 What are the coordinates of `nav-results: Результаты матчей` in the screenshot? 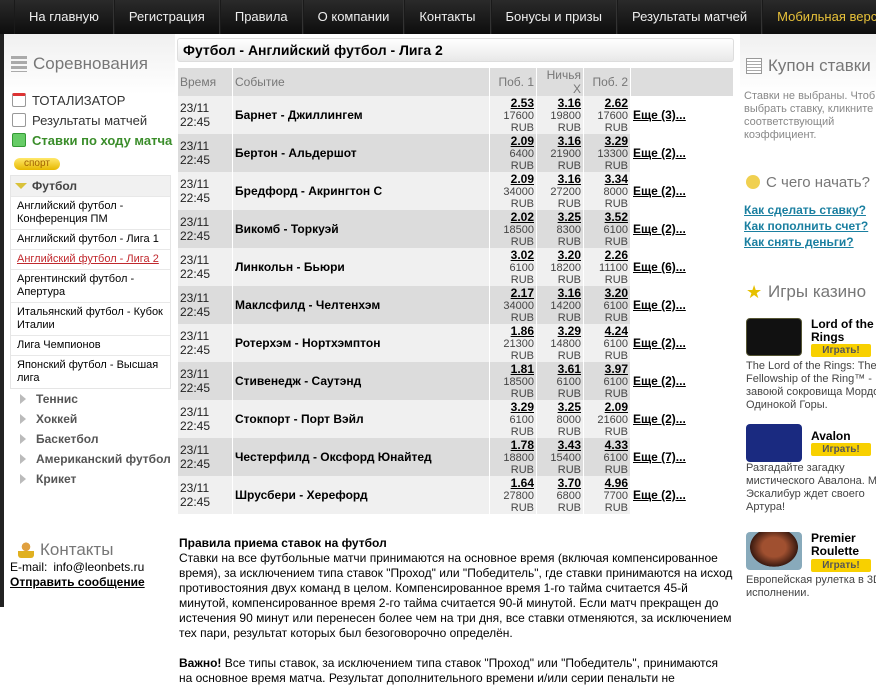 It's located at (689, 17).